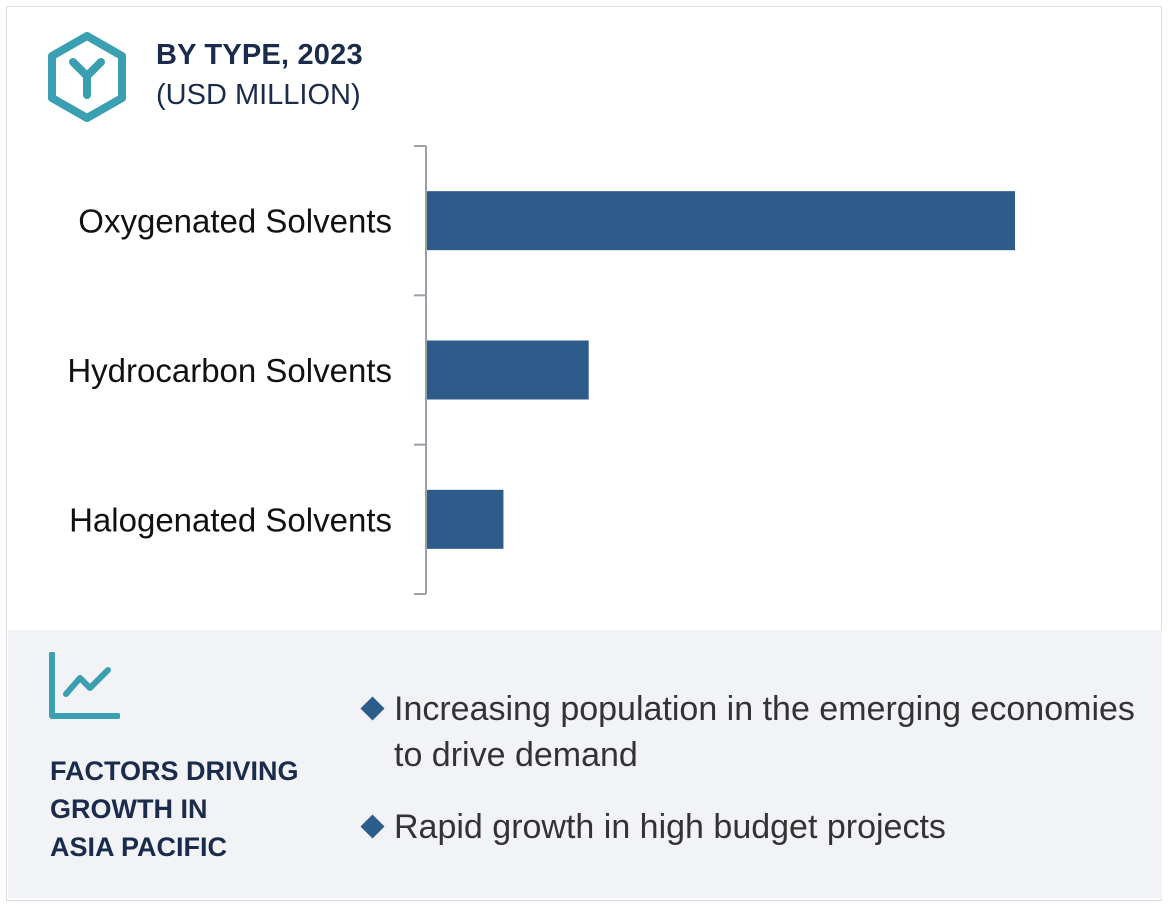  I want to click on factors-title-line: ASIA PACIFIC, so click(139, 847).